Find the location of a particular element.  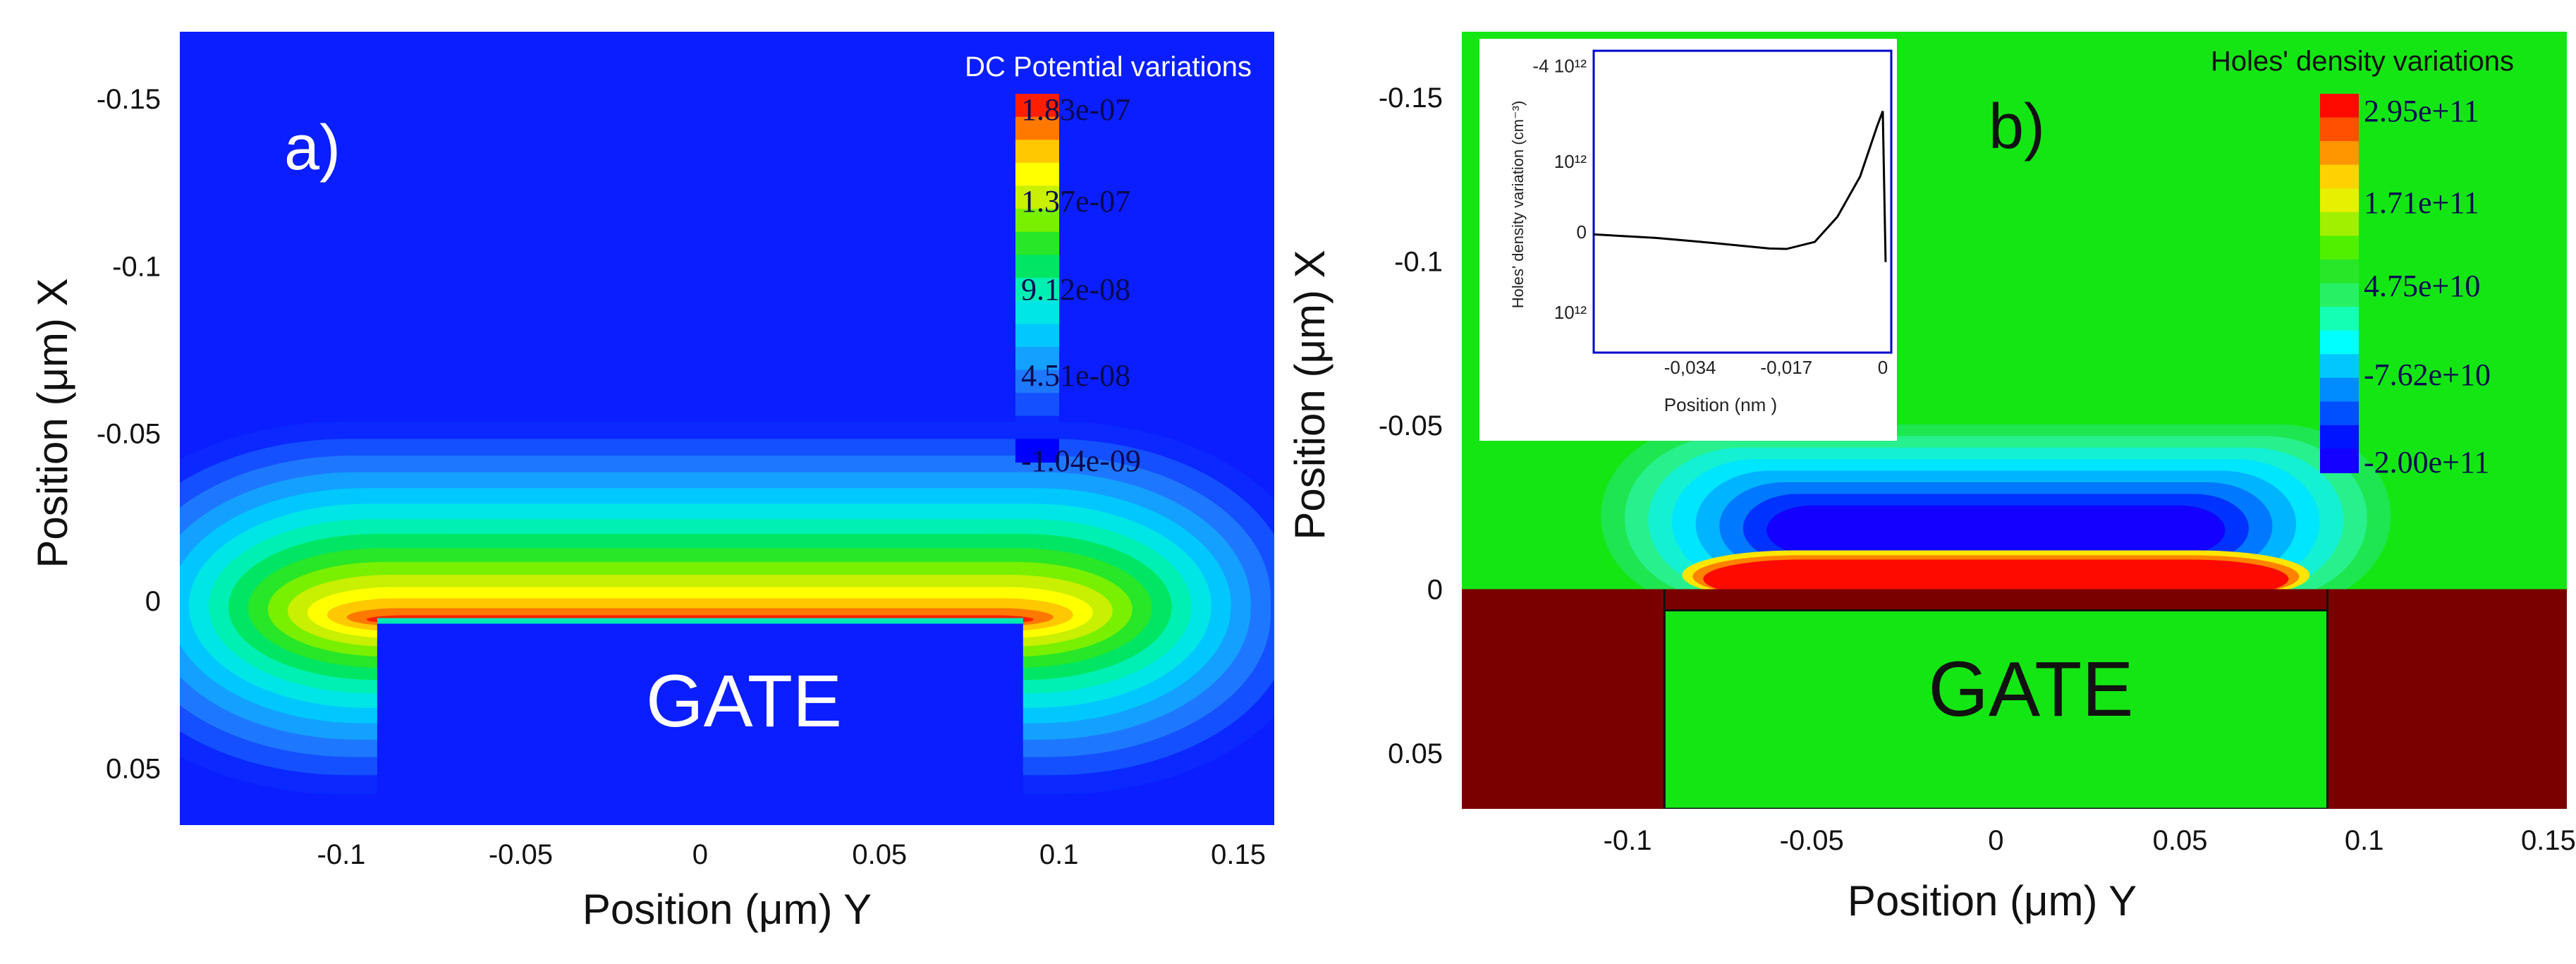

panel-a-x-axis: -0.1 -0.05 0 0.05 0.1 0.15 Position (μm) Y is located at coordinates (791, 886).